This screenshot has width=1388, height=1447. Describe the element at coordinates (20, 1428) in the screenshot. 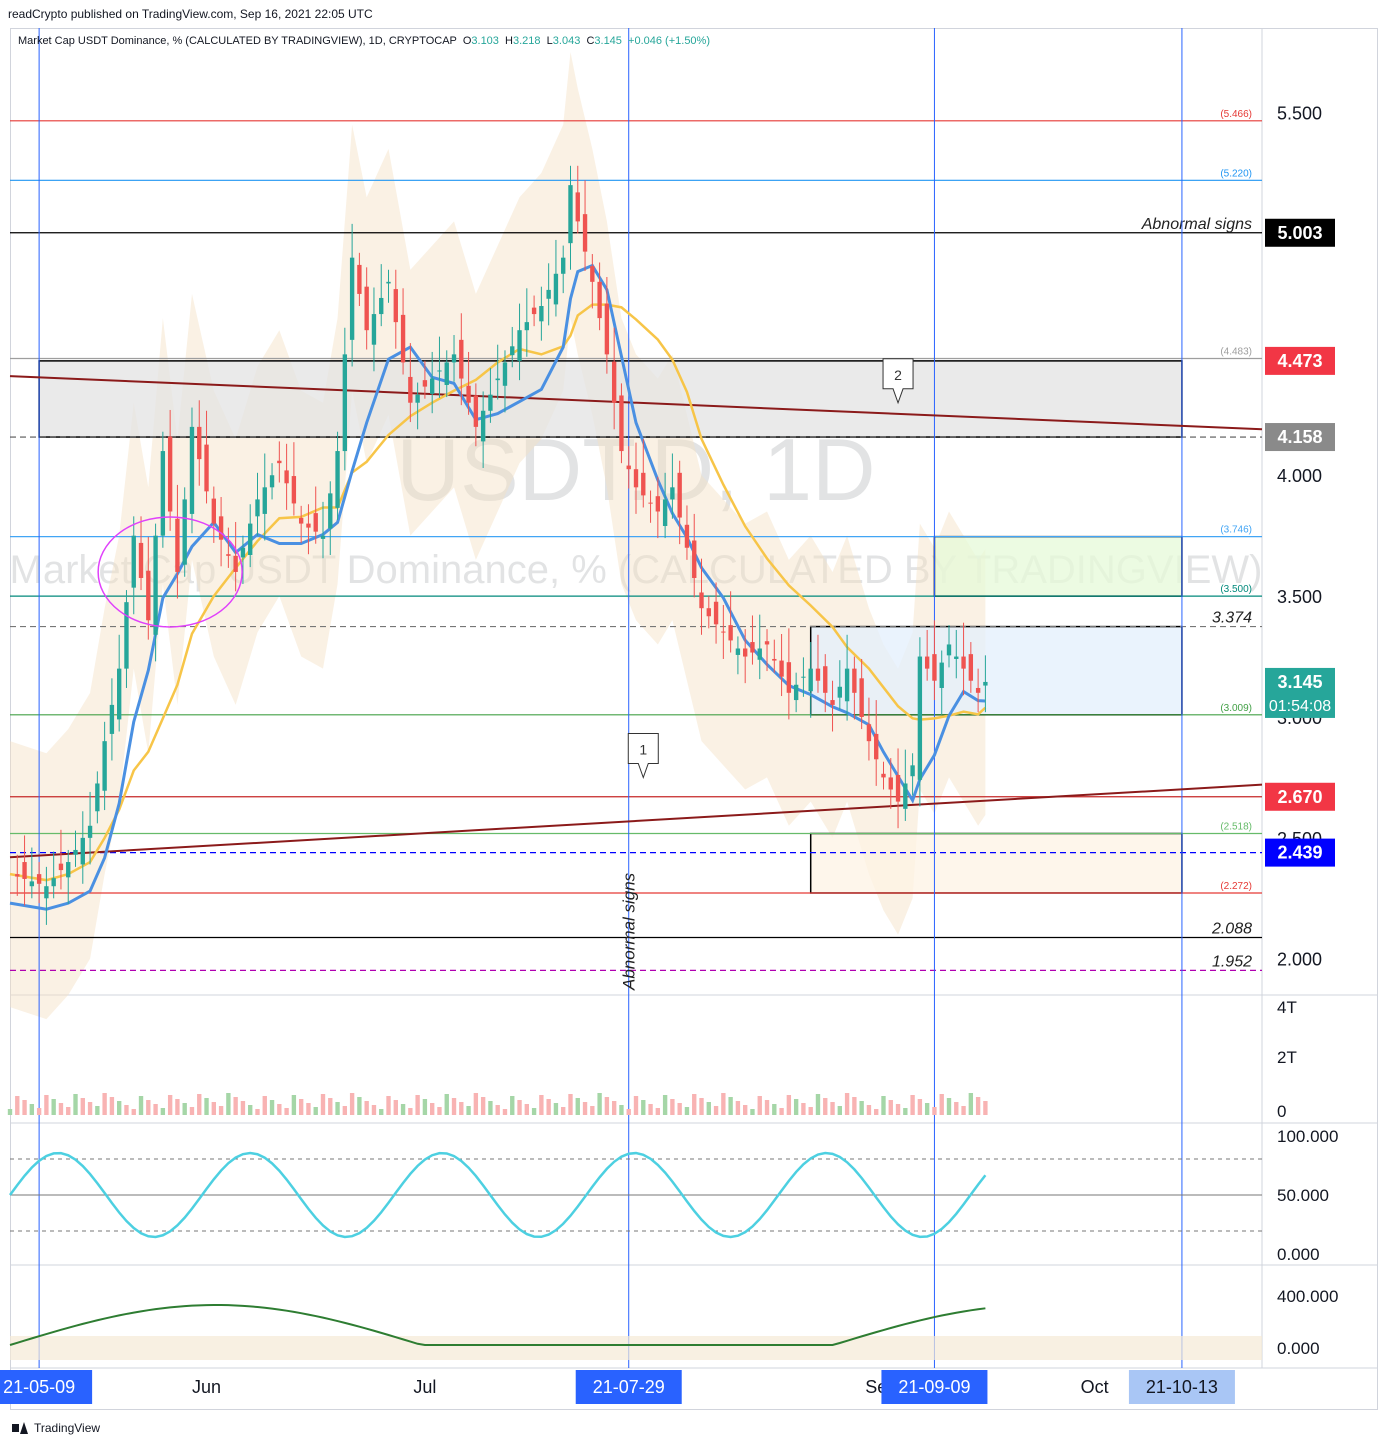

I see `tradingview-logo-icon` at that location.